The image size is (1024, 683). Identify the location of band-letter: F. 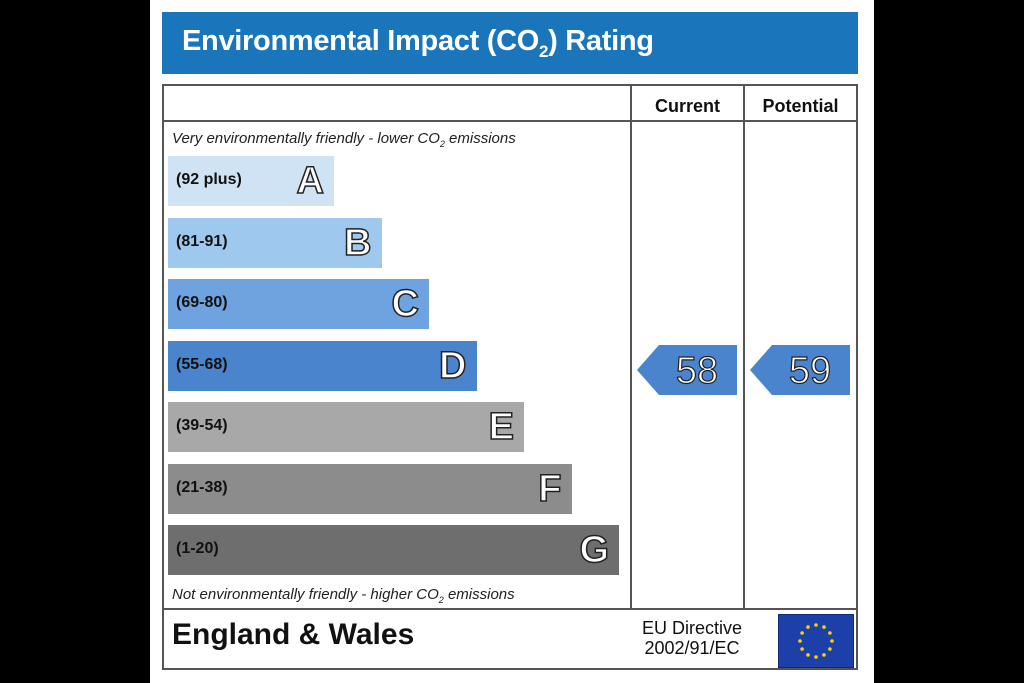
(550, 489).